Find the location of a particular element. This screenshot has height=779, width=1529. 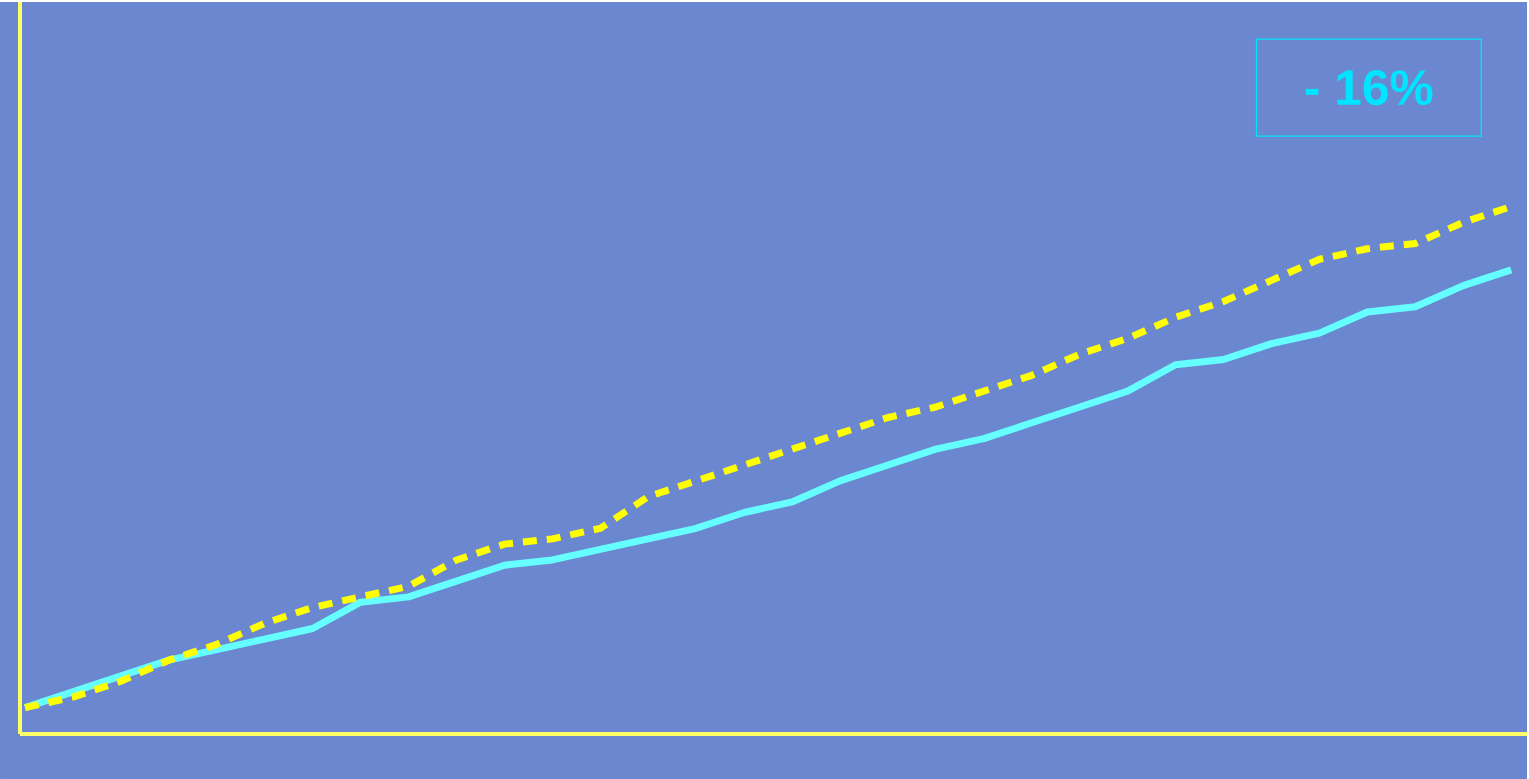

text: - 16% is located at coordinates (1369, 88).